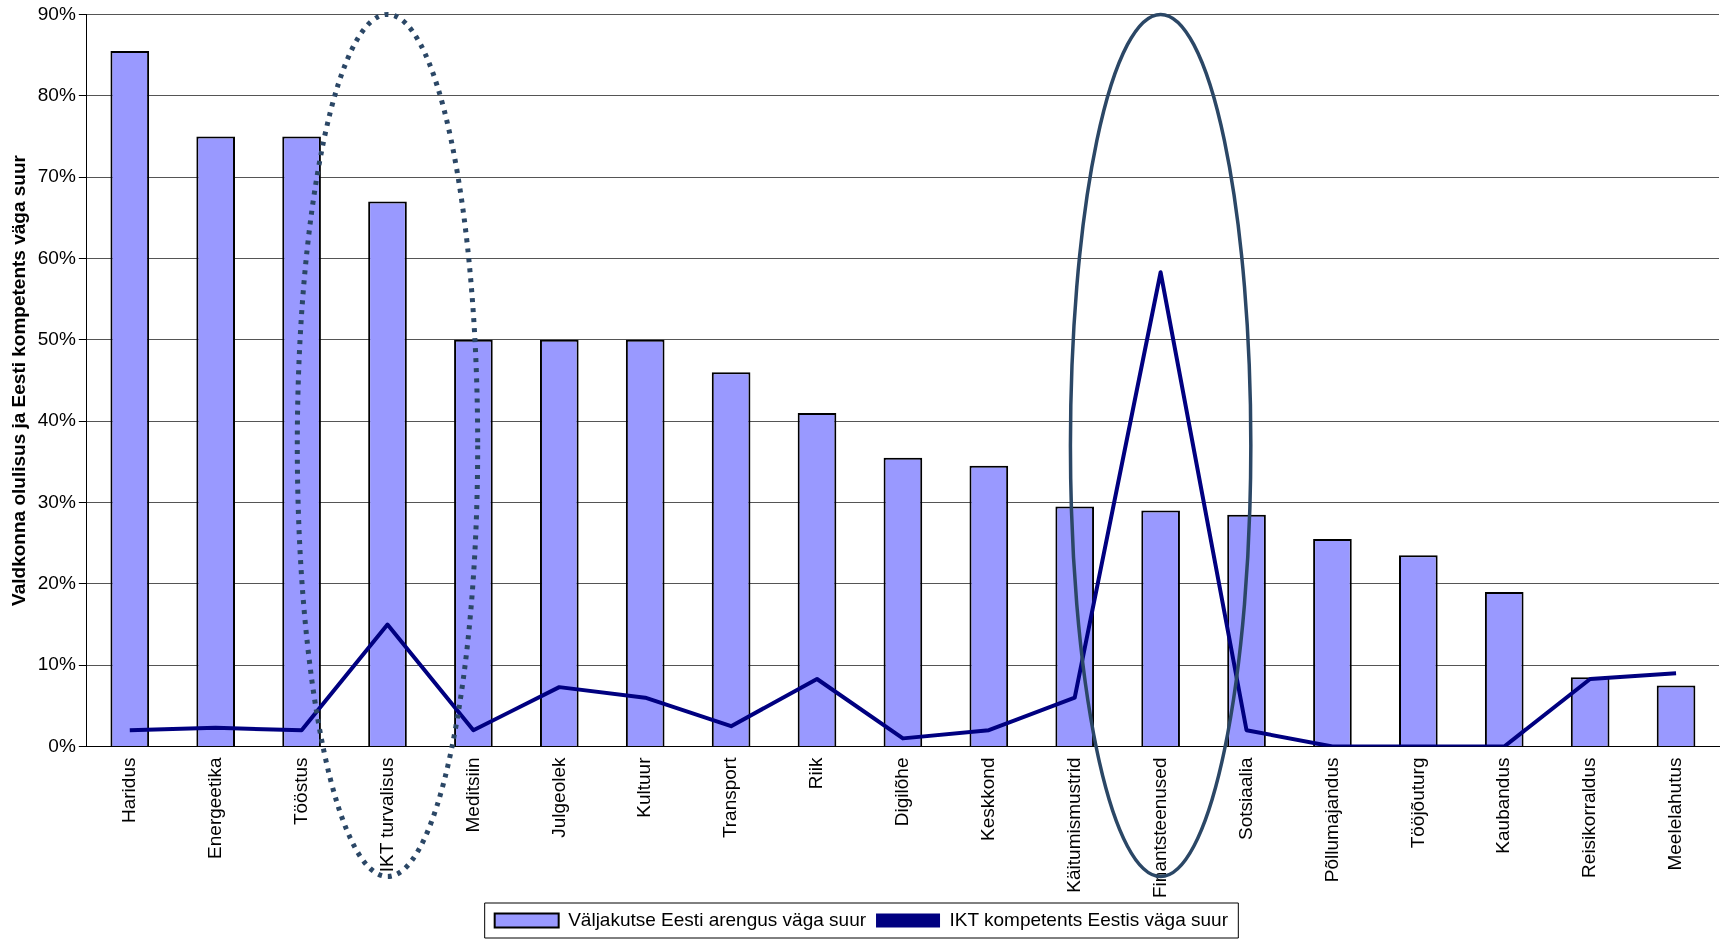  What do you see at coordinates (1675, 814) in the screenshot?
I see `x-tick-label: Meelelahutus` at bounding box center [1675, 814].